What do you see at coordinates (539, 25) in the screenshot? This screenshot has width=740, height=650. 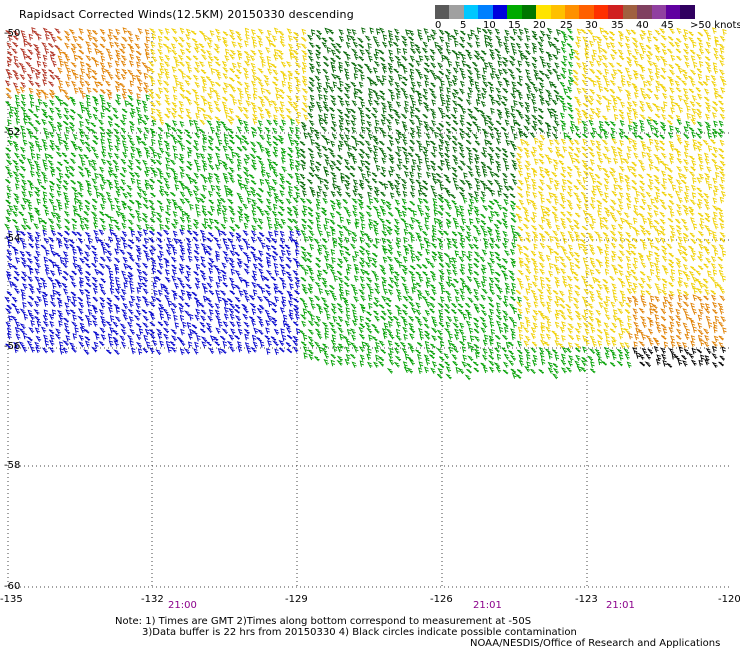 I see `colorbar-label: 20` at bounding box center [539, 25].